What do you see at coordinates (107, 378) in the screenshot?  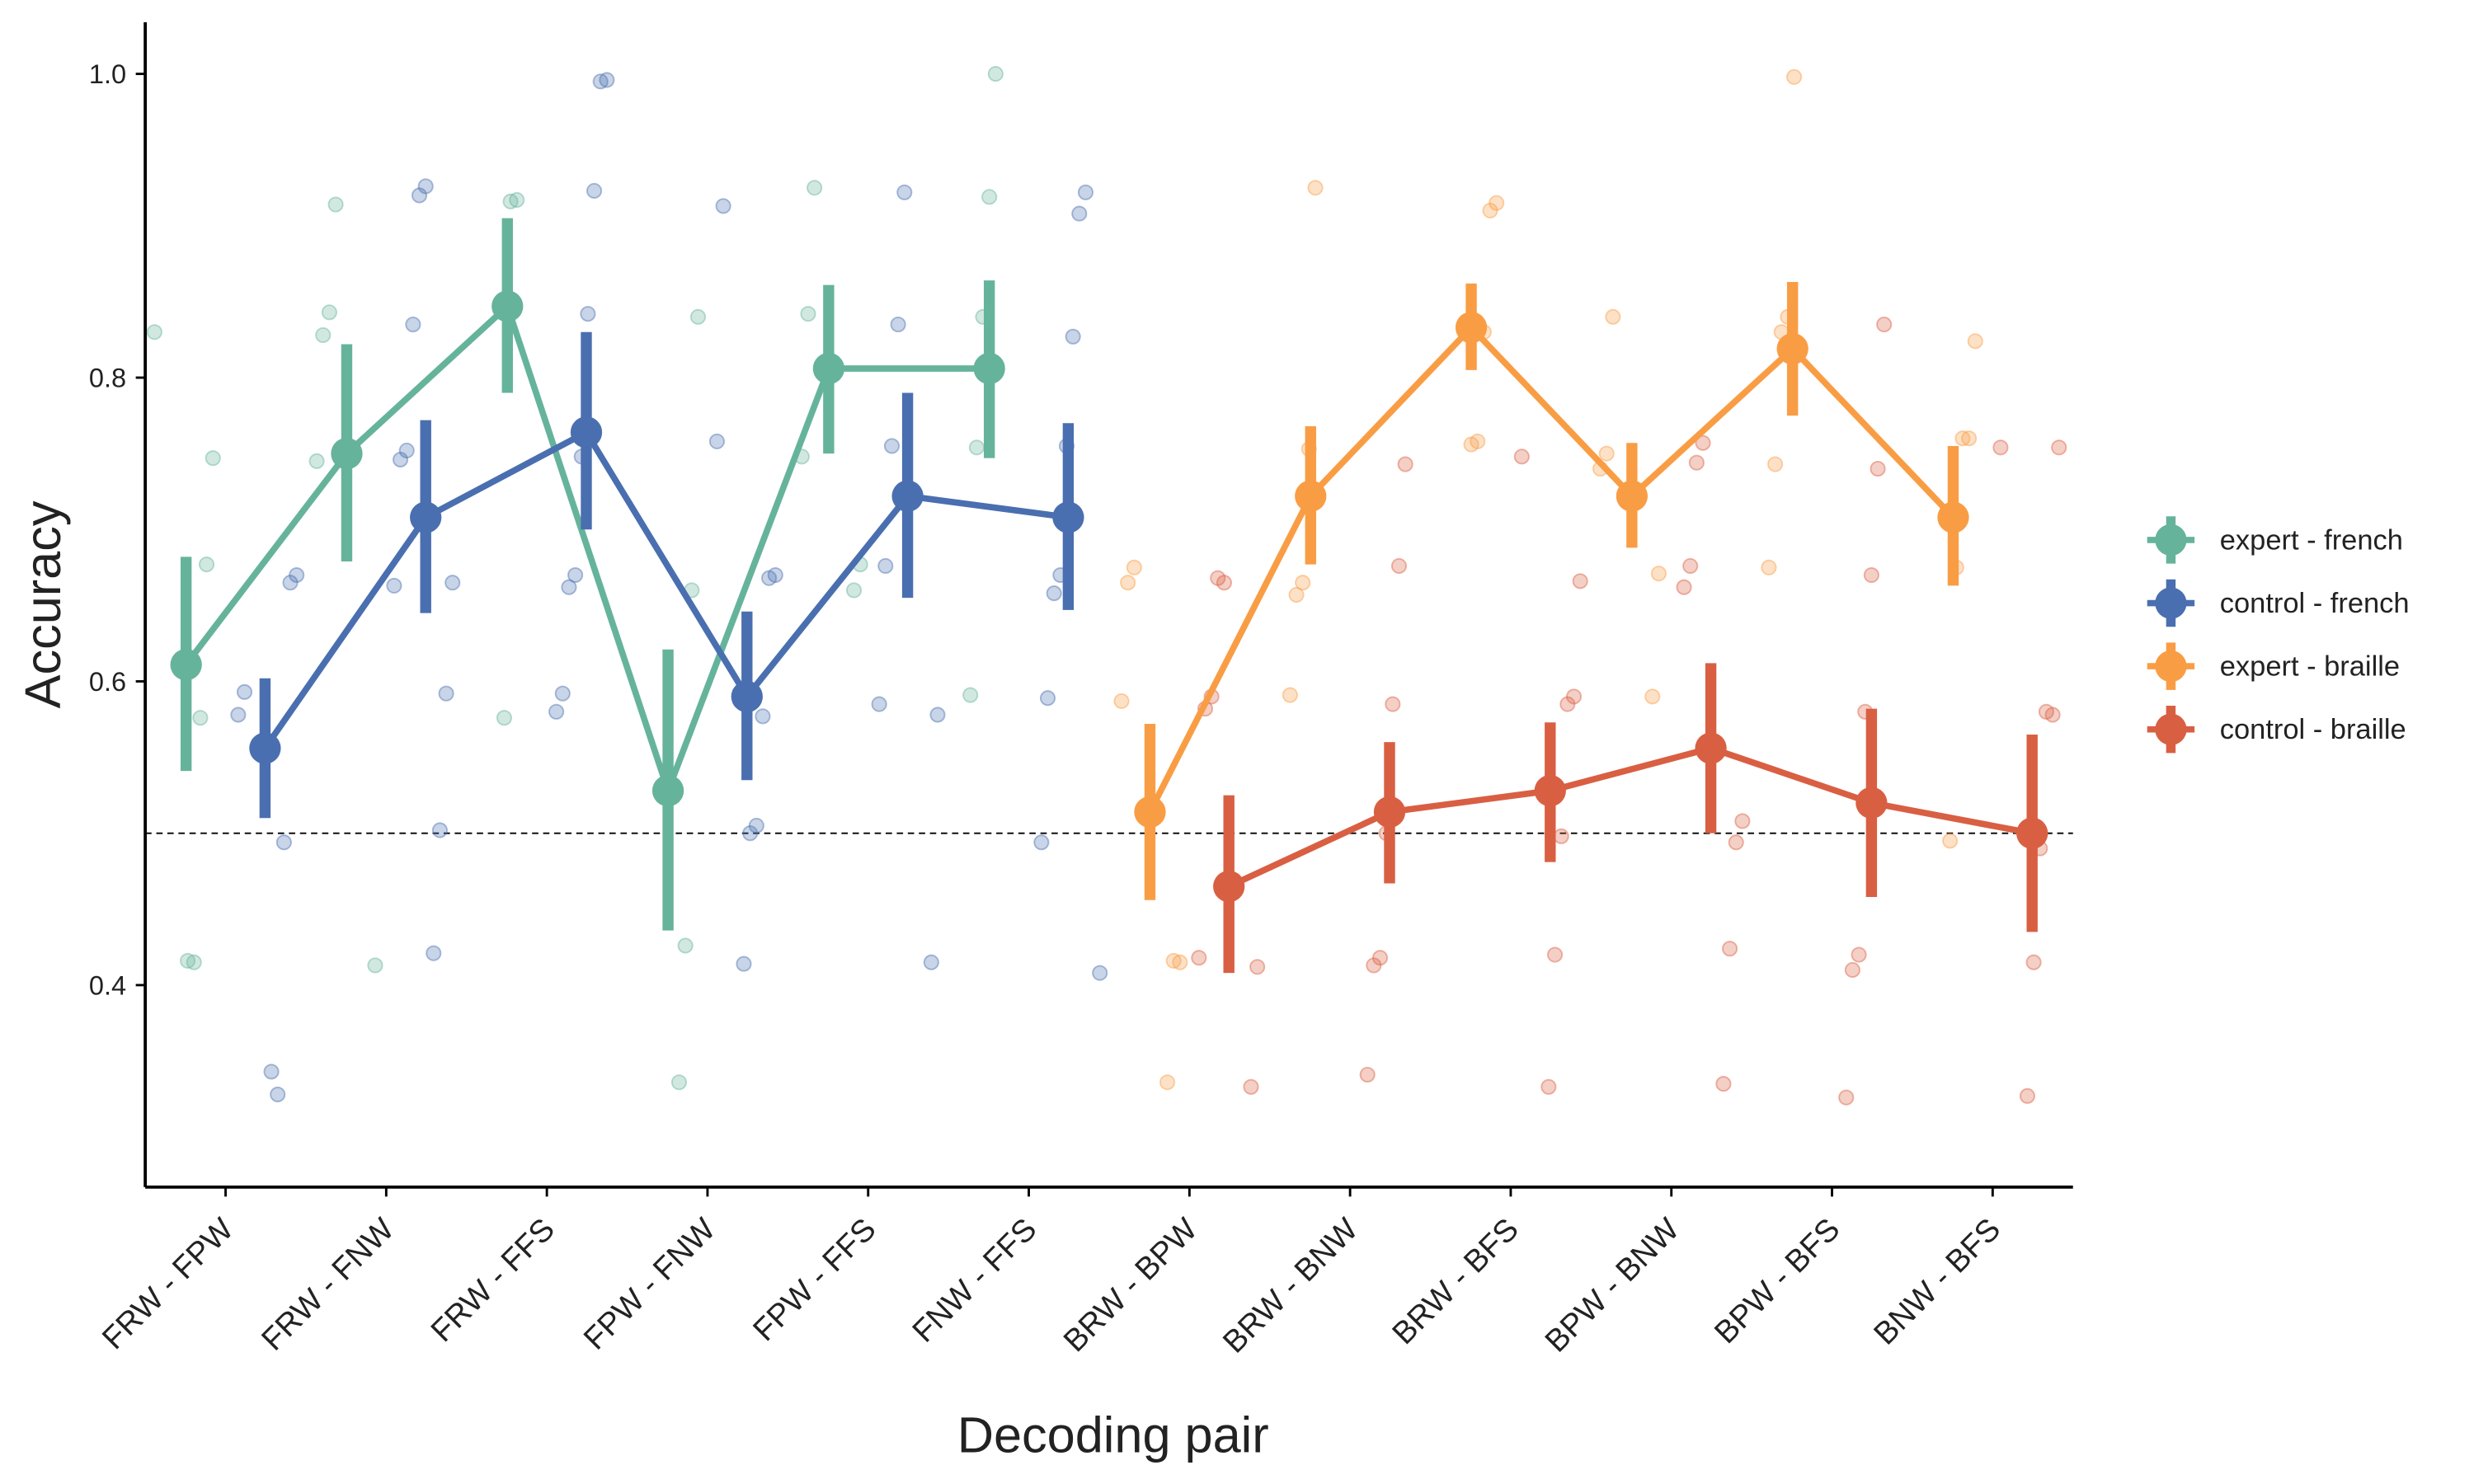 I see `y-tick-label: 0.8` at bounding box center [107, 378].